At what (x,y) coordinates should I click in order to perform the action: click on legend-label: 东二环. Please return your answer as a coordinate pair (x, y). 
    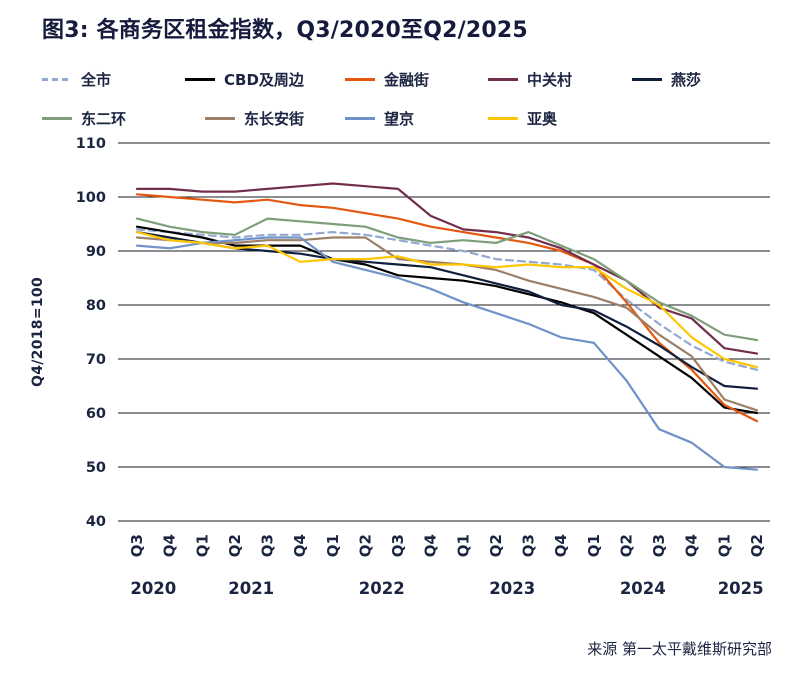
    Looking at the image, I should click on (104, 119).